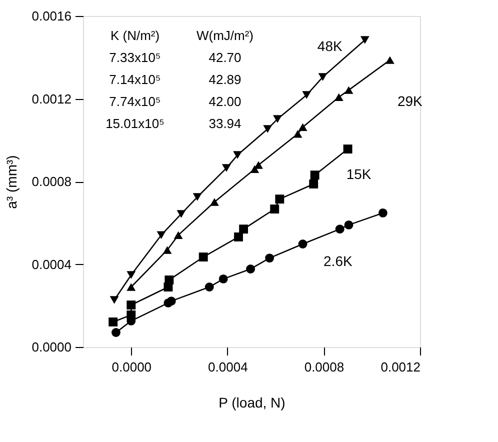 The width and height of the screenshot is (498, 442). I want to click on annotation: 7.14x10⁵, so click(135, 79).